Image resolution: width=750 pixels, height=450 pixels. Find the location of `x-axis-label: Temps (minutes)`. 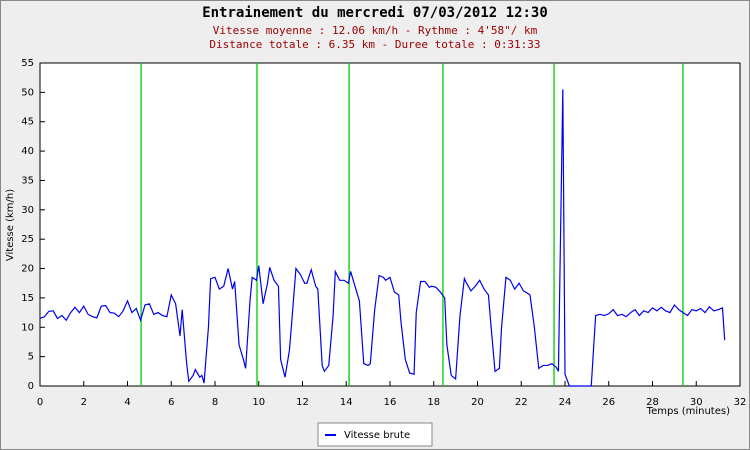

x-axis-label: Temps (minutes) is located at coordinates (688, 411).